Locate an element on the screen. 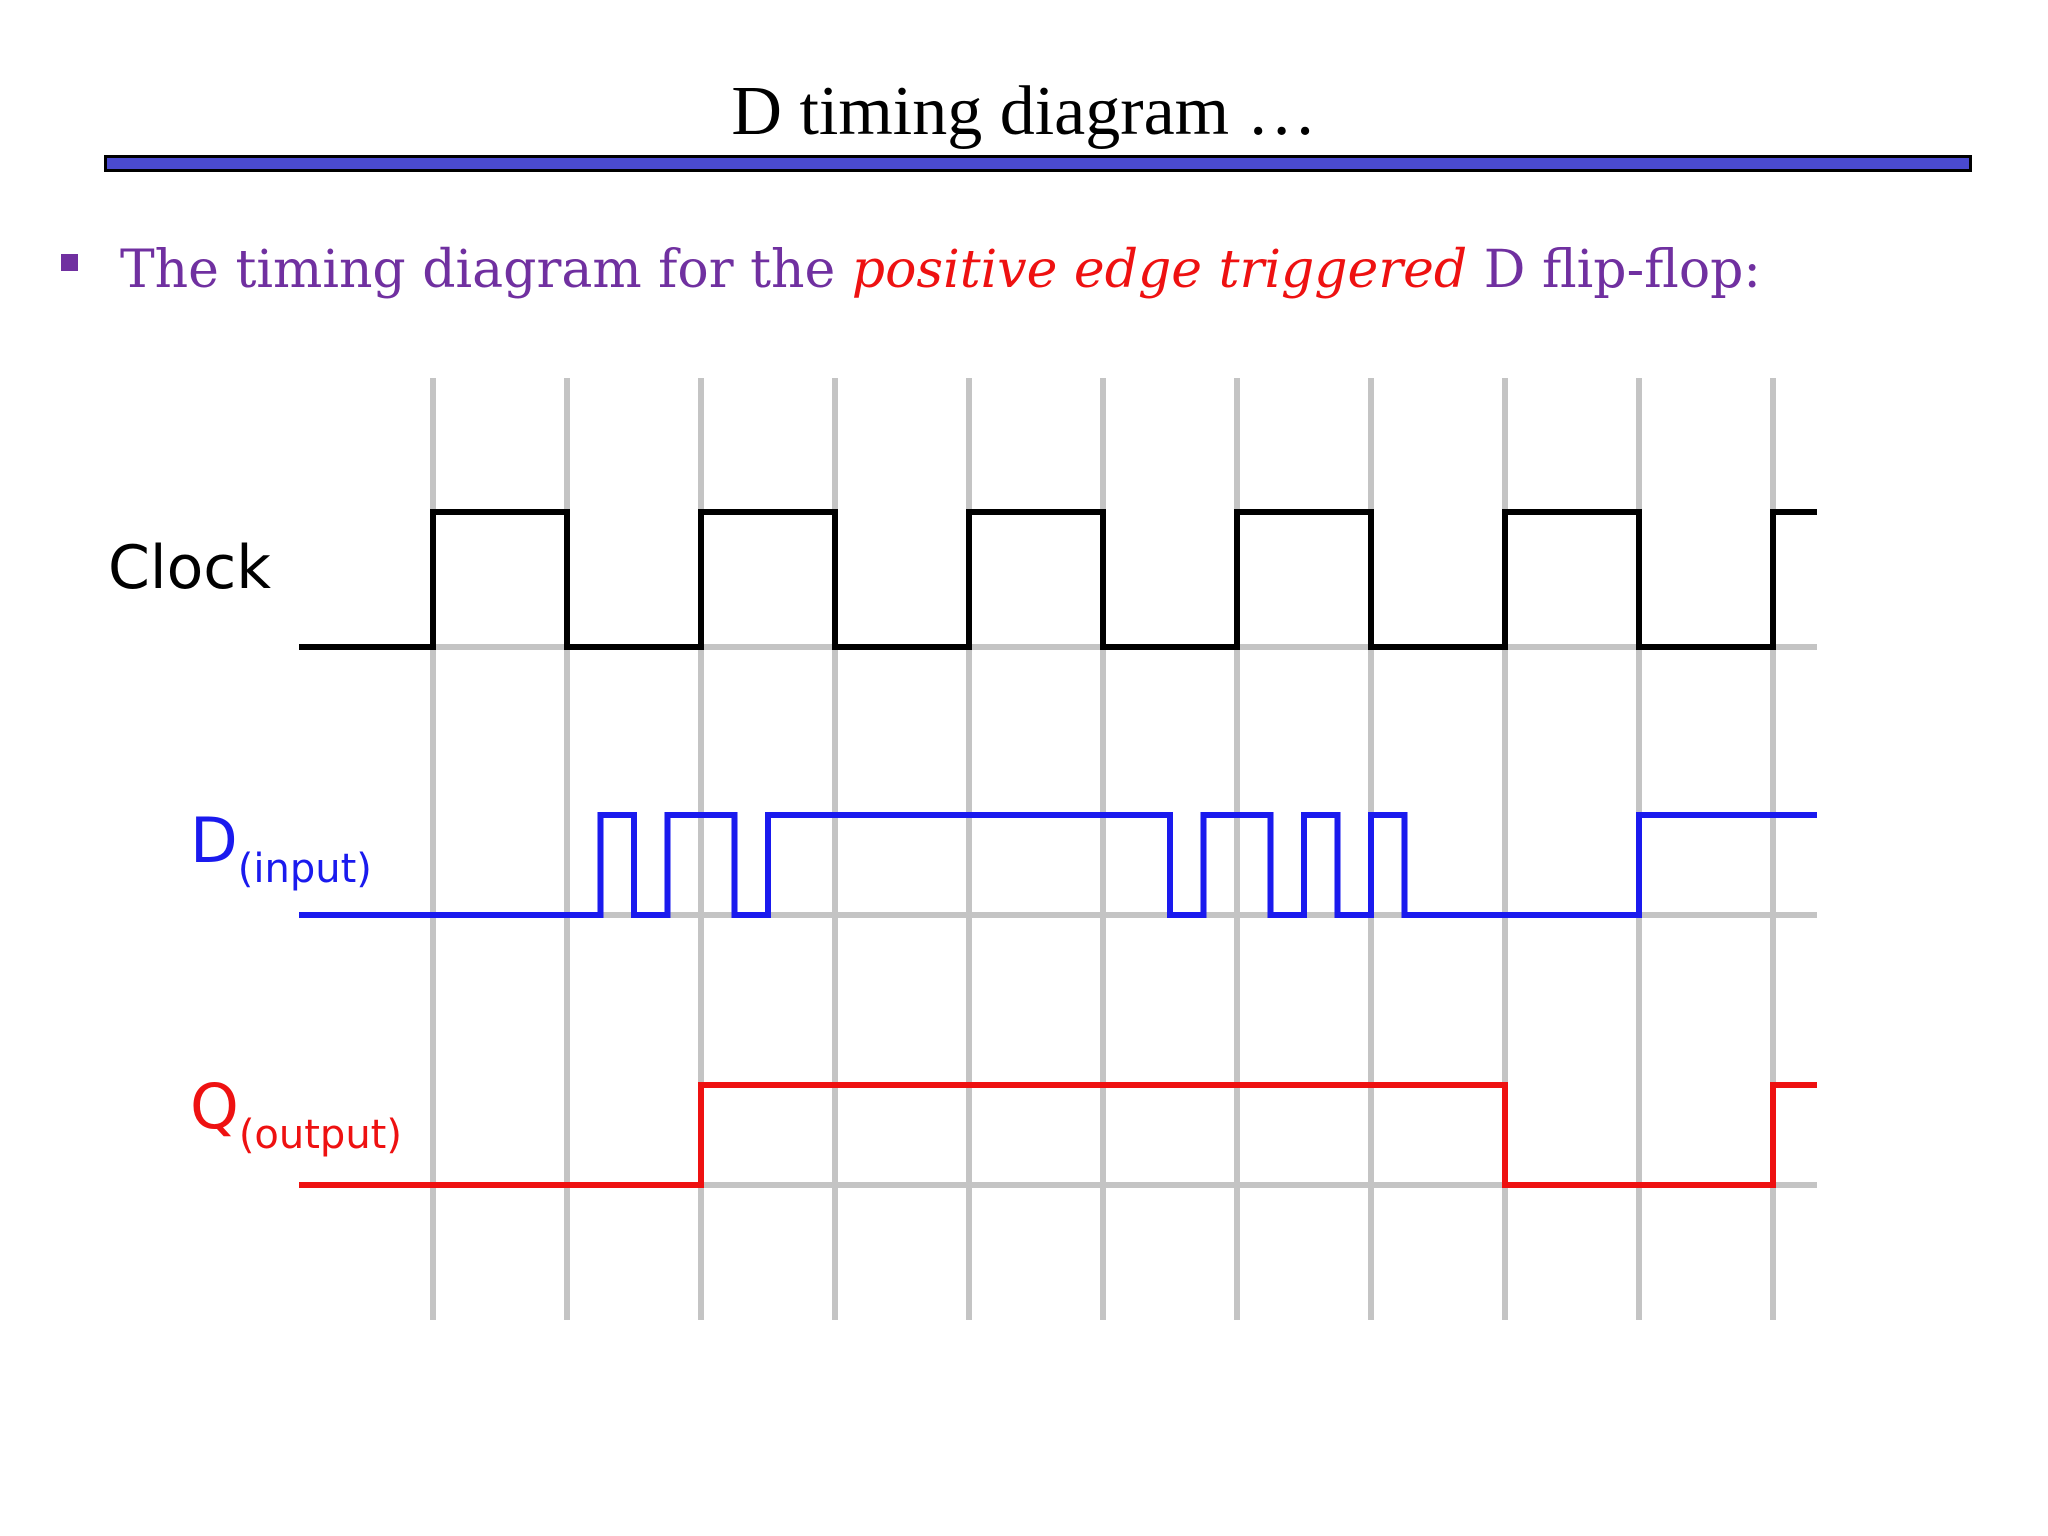 This screenshot has height=1536, width=2048. clock-waveform is located at coordinates (1058, 579).